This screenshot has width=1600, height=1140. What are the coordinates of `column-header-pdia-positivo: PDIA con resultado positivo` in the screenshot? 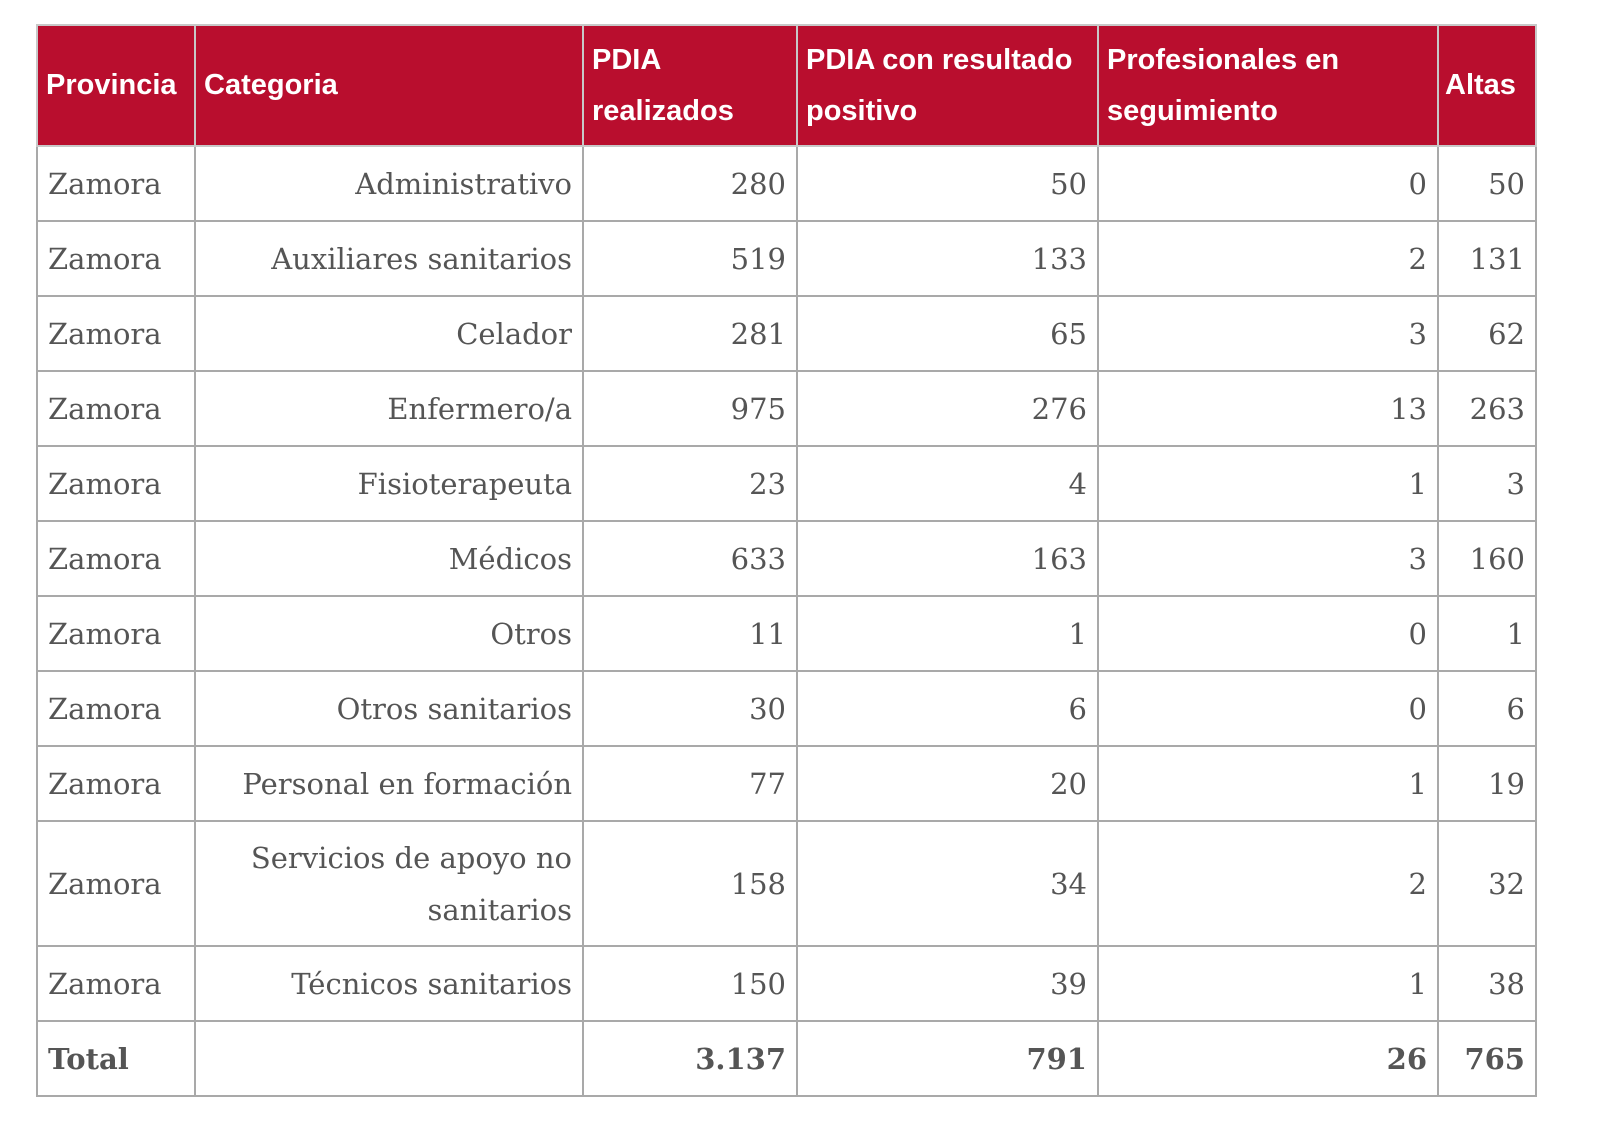 It's located at (947, 85).